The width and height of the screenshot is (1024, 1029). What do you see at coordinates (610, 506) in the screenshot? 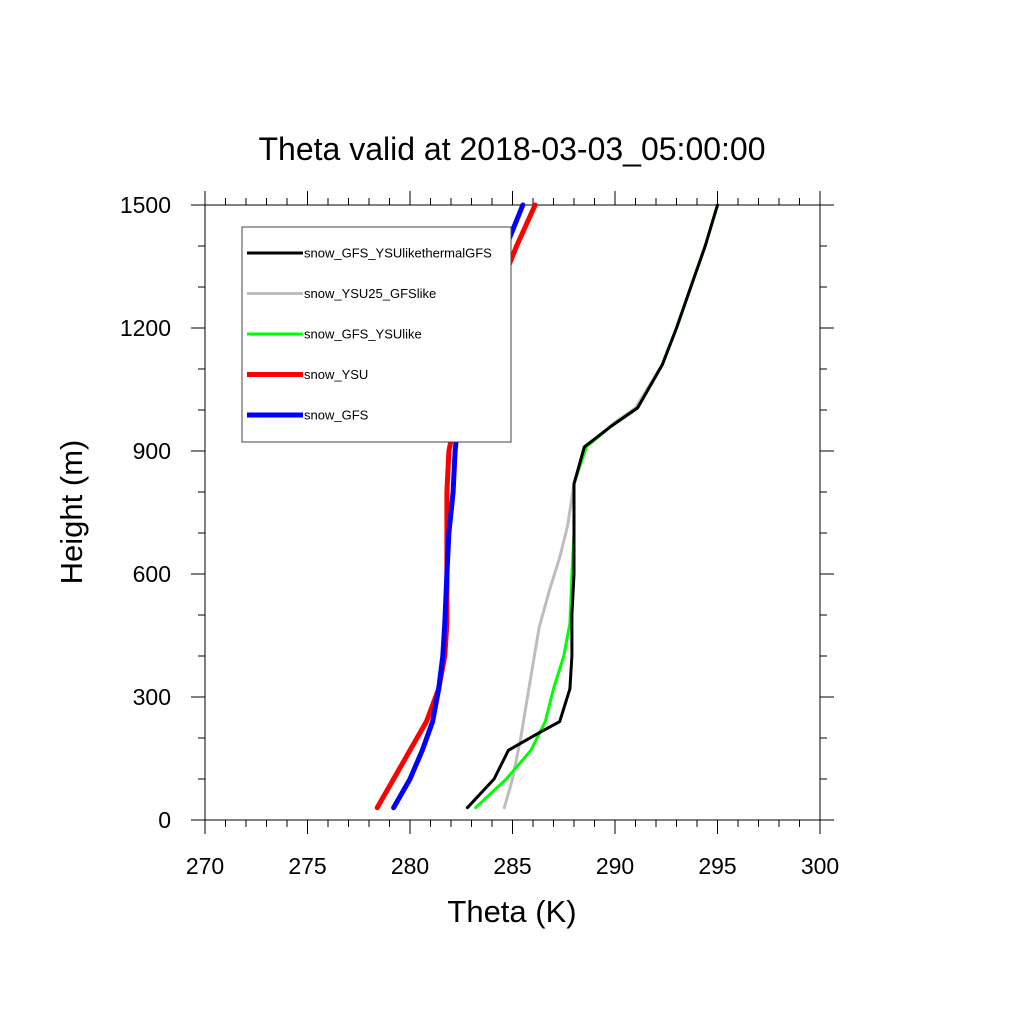
I see `series-line-snow-ysu25-gfslike` at bounding box center [610, 506].